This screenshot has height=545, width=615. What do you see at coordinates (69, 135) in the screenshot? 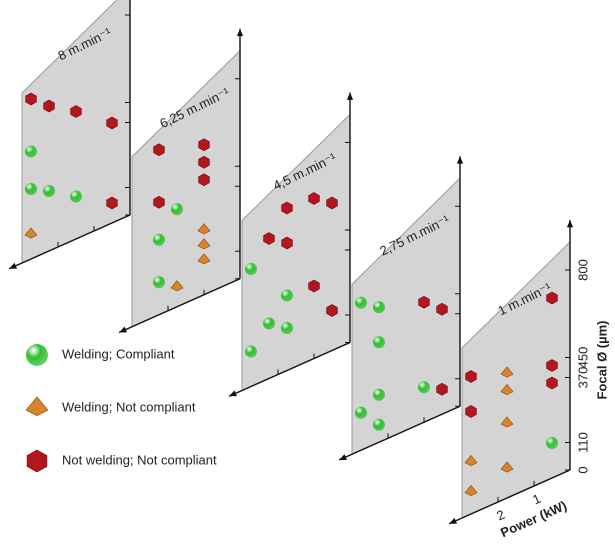
I see `panel-group: 8 m.min⁻¹` at bounding box center [69, 135].